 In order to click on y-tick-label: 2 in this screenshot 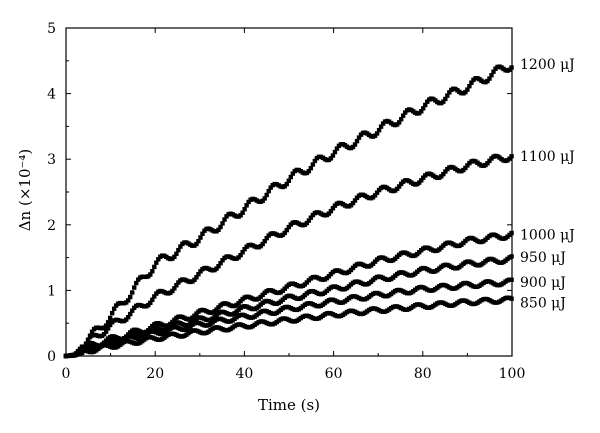, I will do `click(51, 226)`.